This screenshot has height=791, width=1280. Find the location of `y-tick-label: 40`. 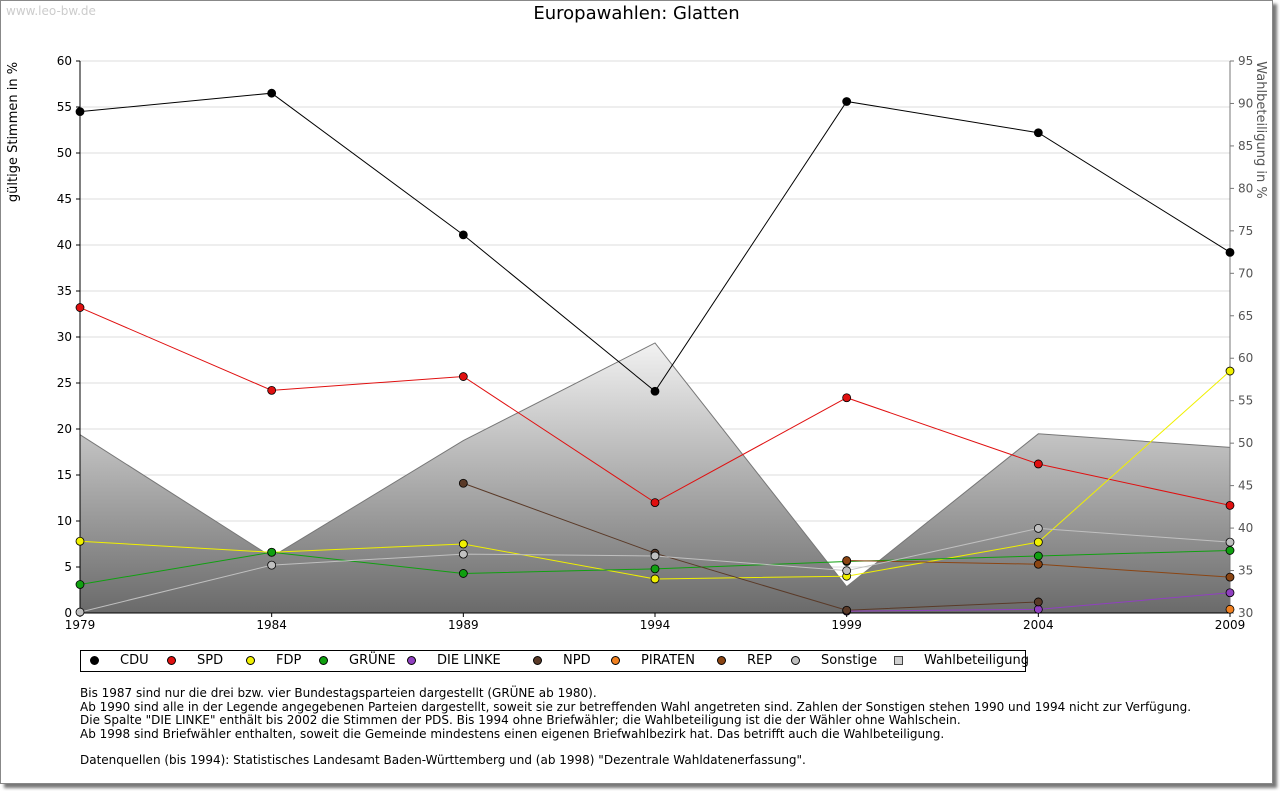

y-tick-label: 40 is located at coordinates (64, 245).